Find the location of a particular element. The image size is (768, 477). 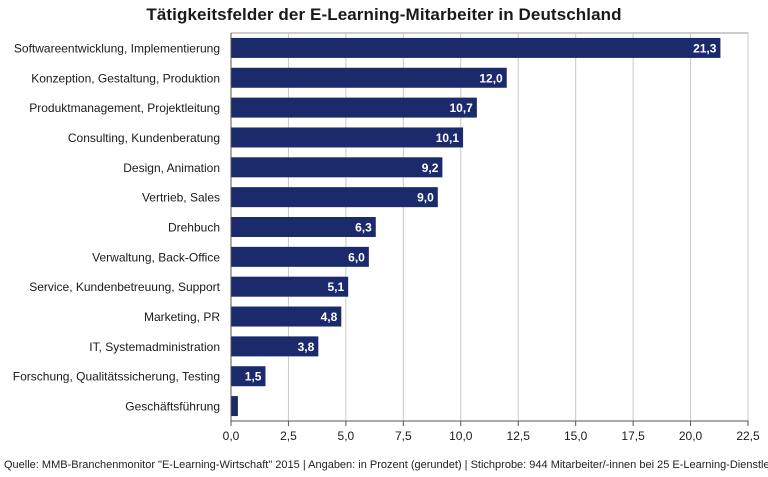

value-label: 21,3 is located at coordinates (705, 48).